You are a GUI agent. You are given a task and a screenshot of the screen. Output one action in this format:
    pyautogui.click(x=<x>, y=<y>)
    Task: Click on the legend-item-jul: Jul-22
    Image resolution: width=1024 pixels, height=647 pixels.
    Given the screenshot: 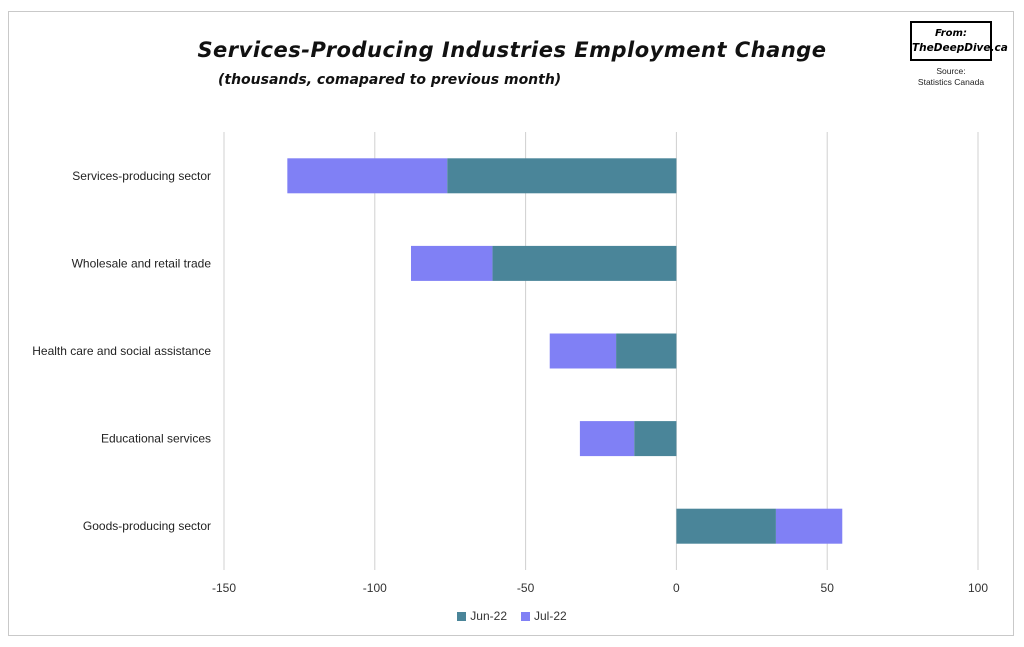 What is the action you would take?
    pyautogui.click(x=544, y=616)
    